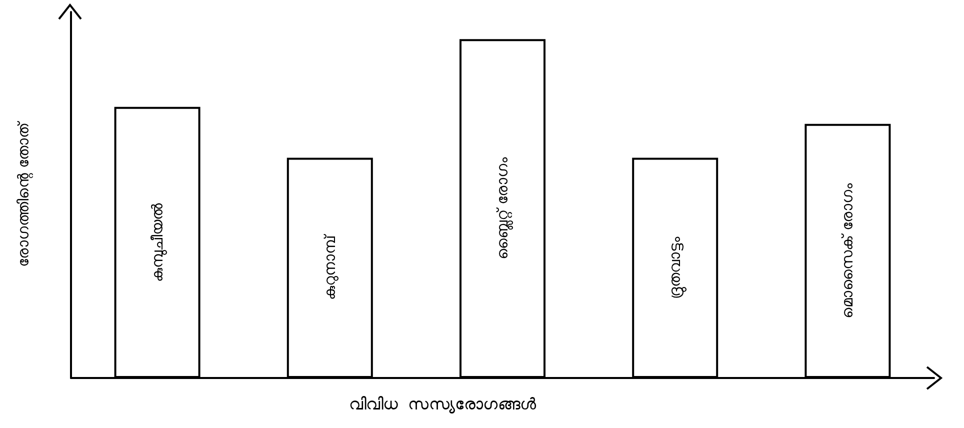 The height and width of the screenshot is (428, 964). I want to click on x-tick-label: ബ്ലൈറ്റ് രോഗം, so click(504, 208).